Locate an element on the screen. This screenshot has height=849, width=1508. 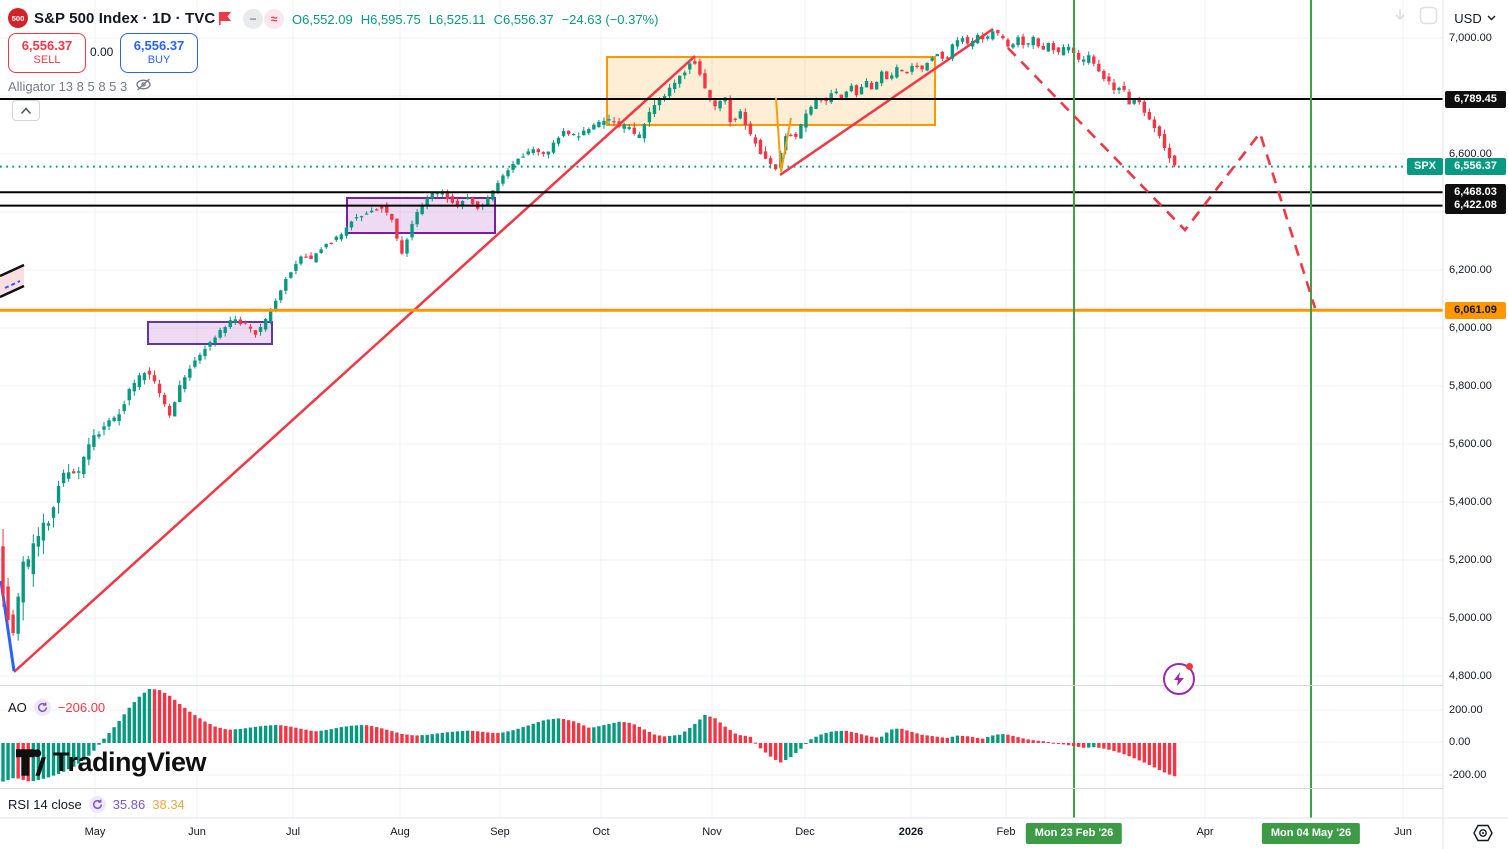
orange-zigzag-line is located at coordinates (783, 135).